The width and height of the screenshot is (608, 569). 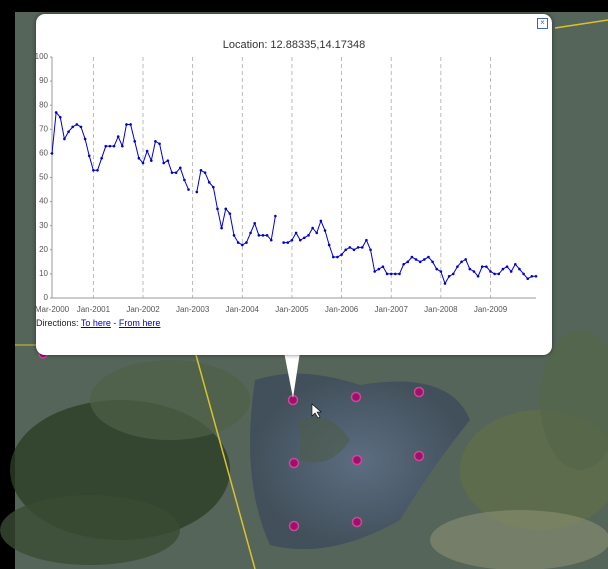 I want to click on chart-title: Location: 12.88335,14.17348, so click(x=294, y=45).